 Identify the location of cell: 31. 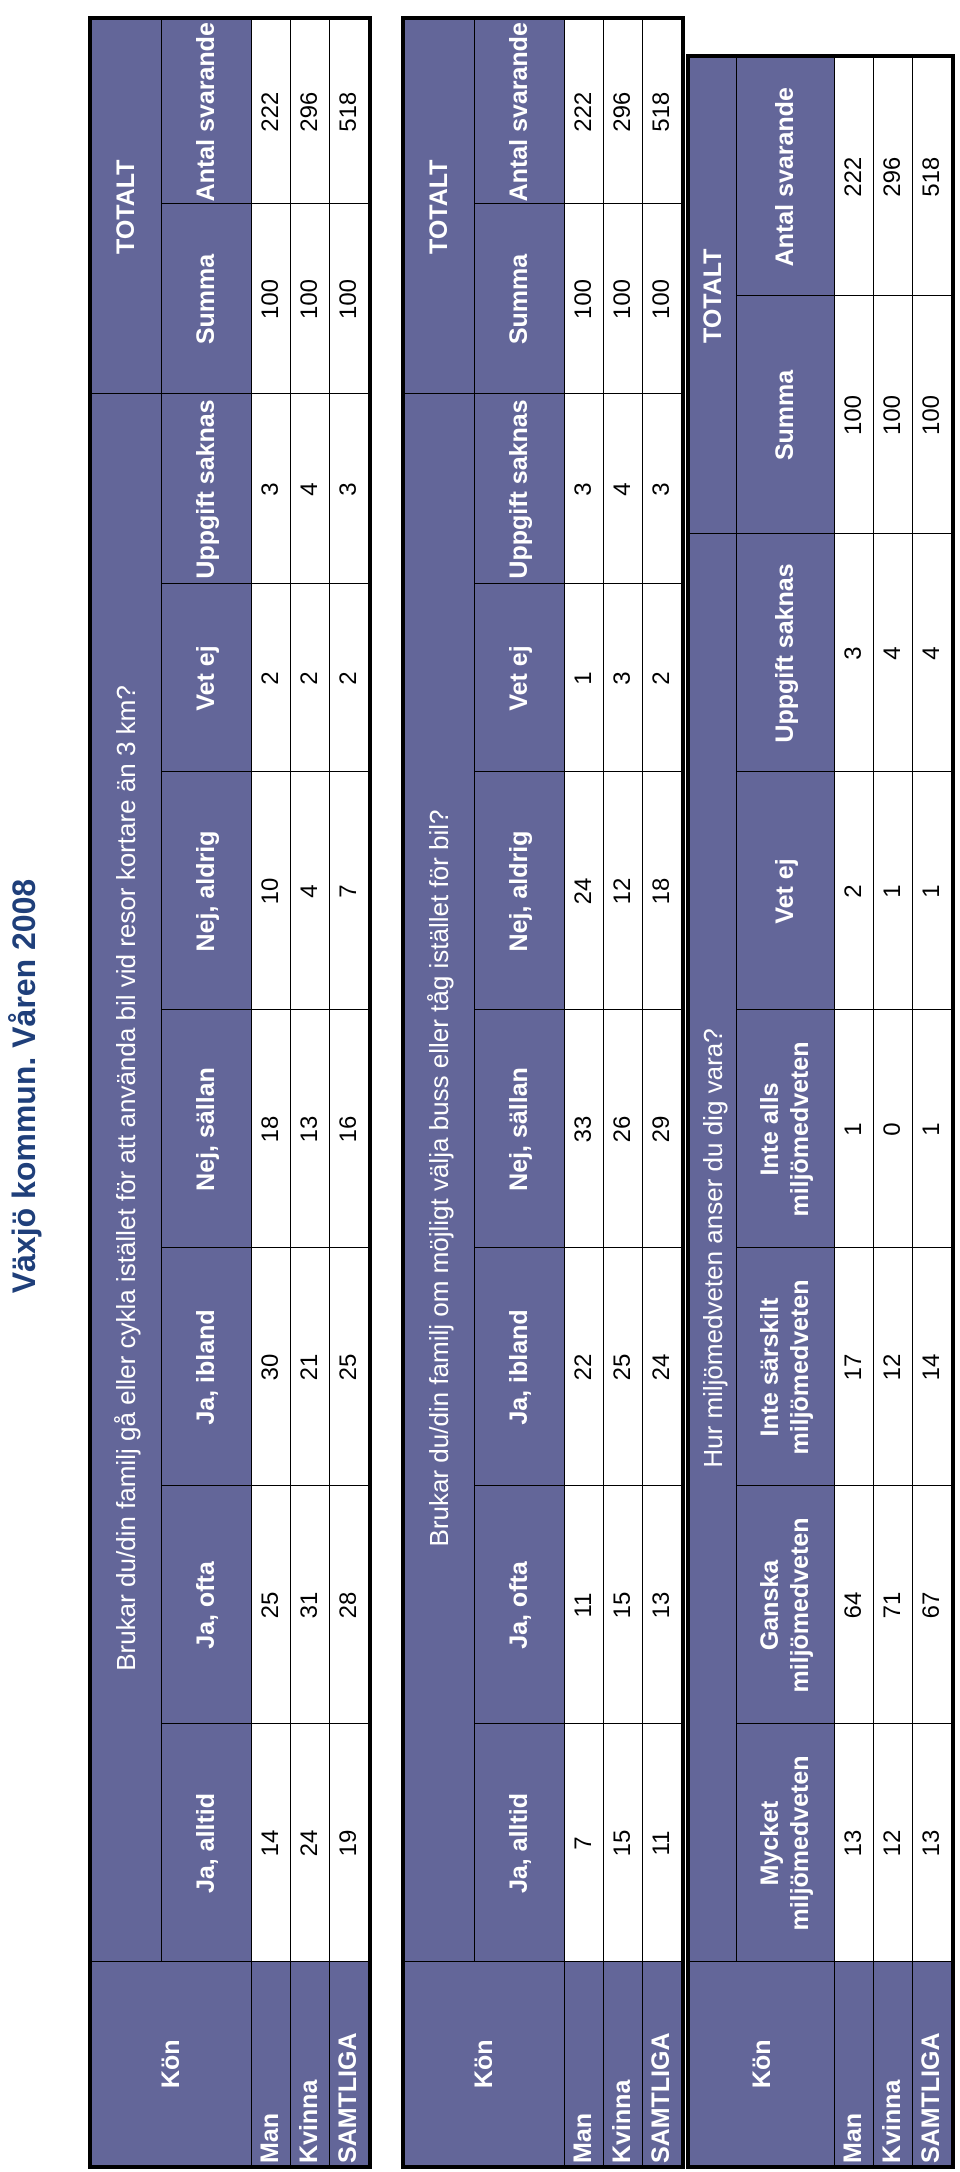
(309, 1605).